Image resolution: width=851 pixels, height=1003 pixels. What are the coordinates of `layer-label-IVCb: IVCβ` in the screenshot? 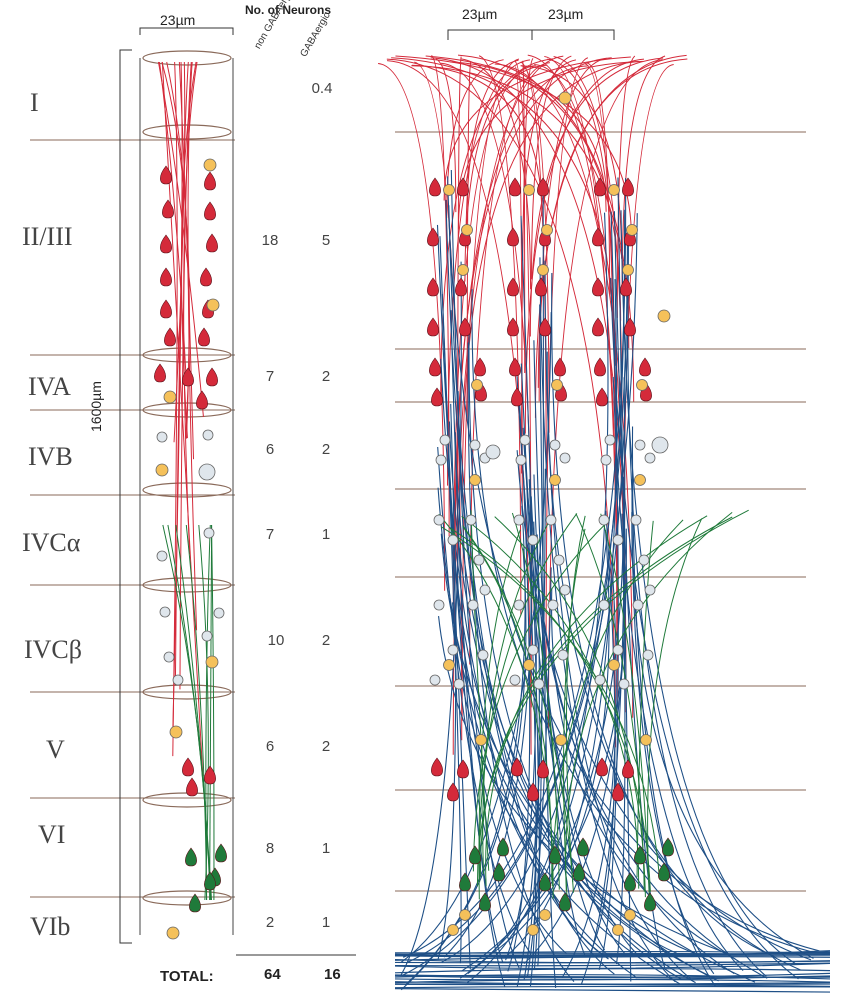 It's located at (53, 649).